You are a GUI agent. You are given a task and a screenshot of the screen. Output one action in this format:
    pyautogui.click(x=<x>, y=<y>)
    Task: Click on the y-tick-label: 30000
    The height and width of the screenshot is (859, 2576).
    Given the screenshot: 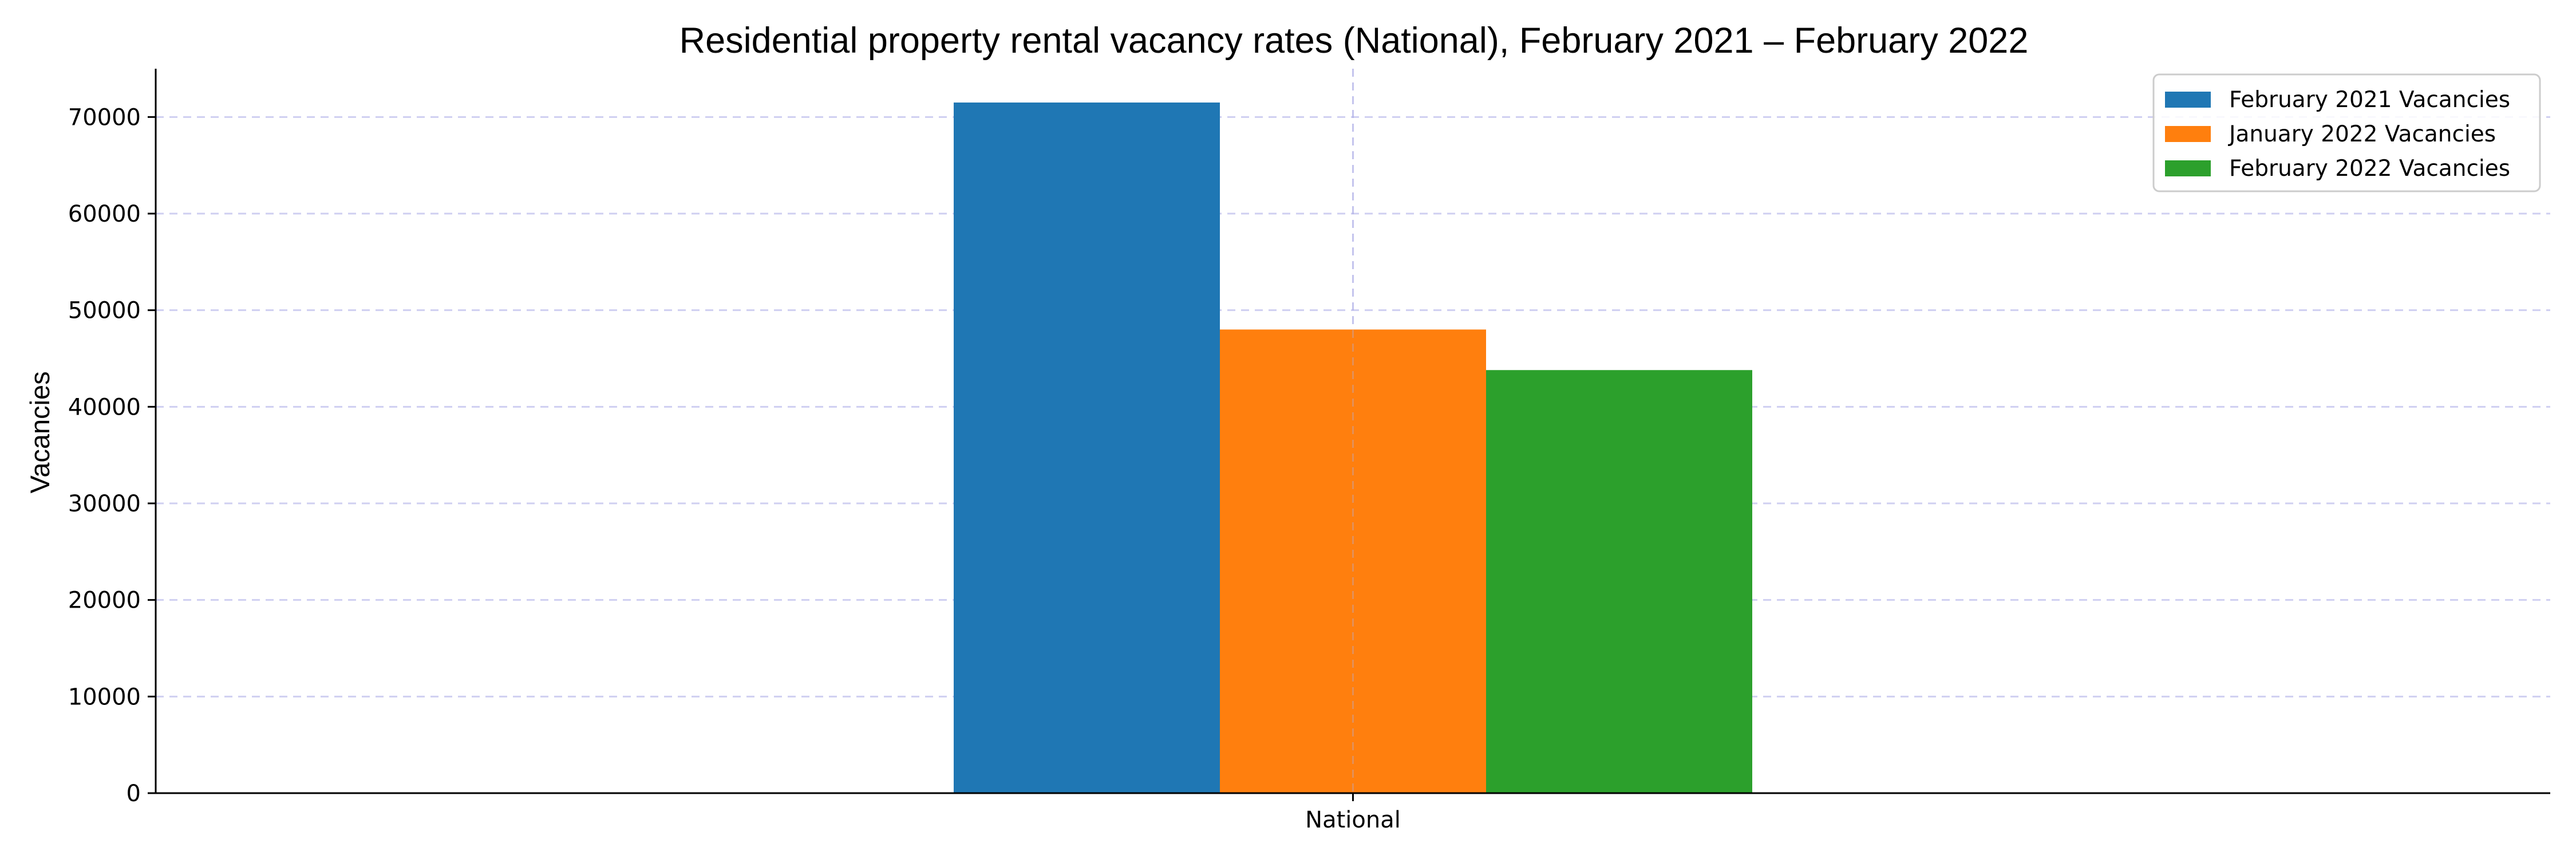 What is the action you would take?
    pyautogui.click(x=104, y=504)
    